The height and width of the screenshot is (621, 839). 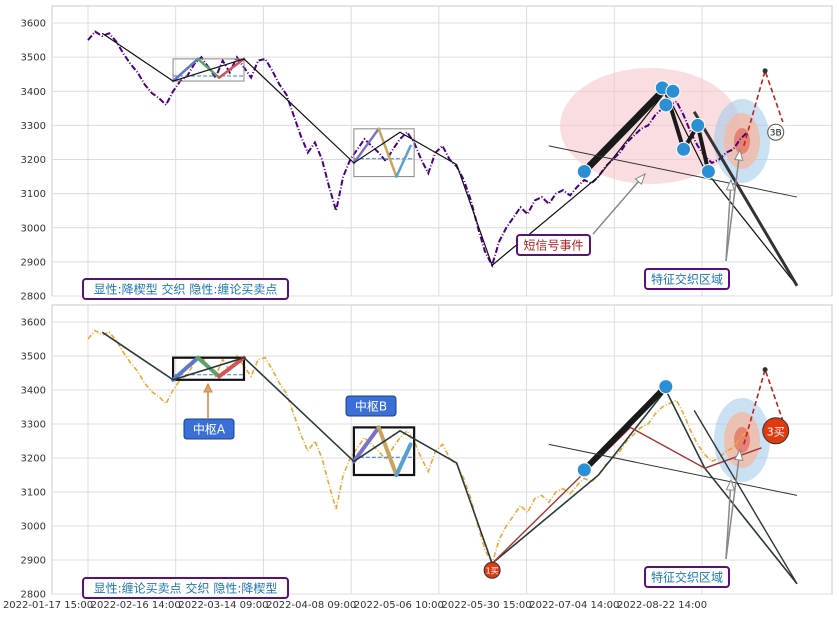 What do you see at coordinates (33, 228) in the screenshot?
I see `y-tick-label: 3000` at bounding box center [33, 228].